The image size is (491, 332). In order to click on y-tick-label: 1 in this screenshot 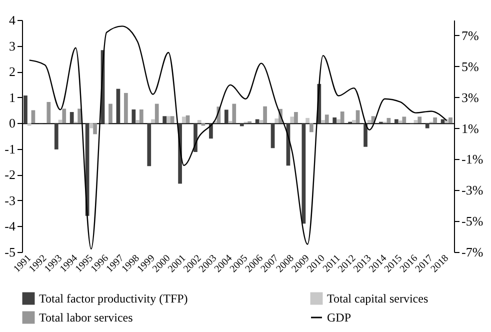, I will do `click(12, 97)`.